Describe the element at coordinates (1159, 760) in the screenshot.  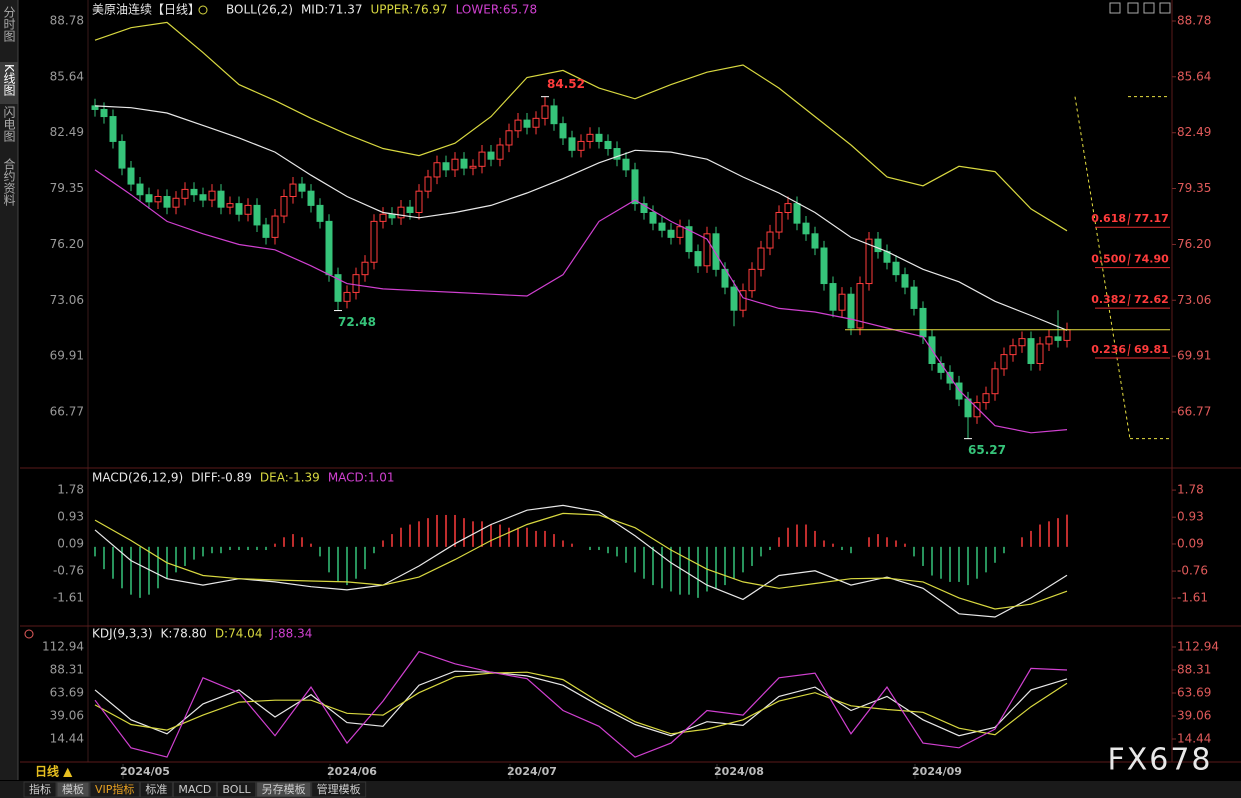
I see `watermark: FX678` at that location.